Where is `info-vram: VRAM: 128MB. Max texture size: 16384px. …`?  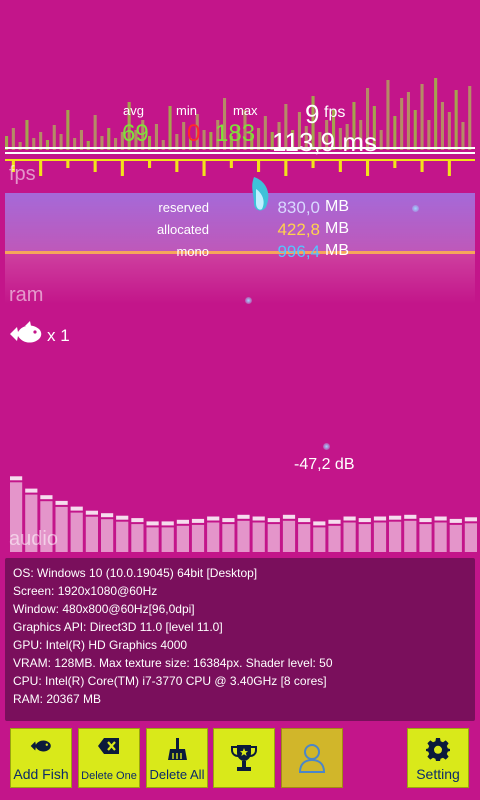
info-vram: VRAM: 128MB. Max texture size: 16384px. … is located at coordinates (173, 663).